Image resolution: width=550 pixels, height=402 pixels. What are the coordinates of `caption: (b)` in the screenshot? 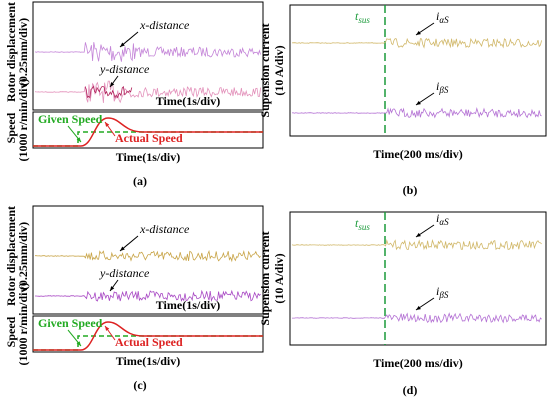 It's located at (410, 190).